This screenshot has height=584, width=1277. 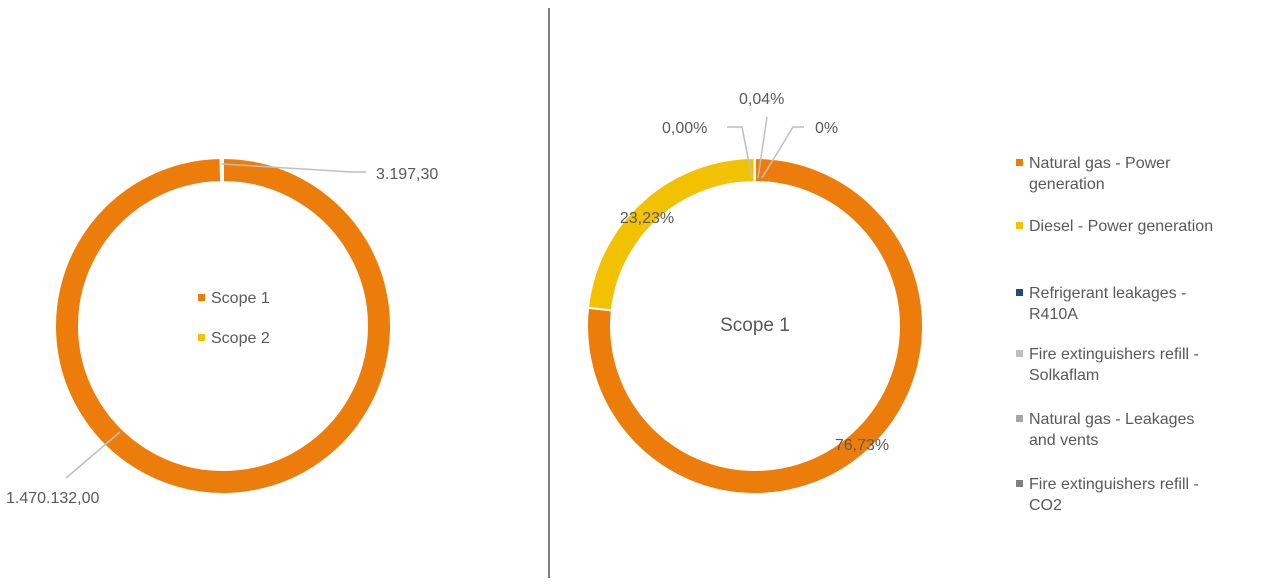 I want to click on legend-left-label: Scope 2, so click(x=240, y=338).